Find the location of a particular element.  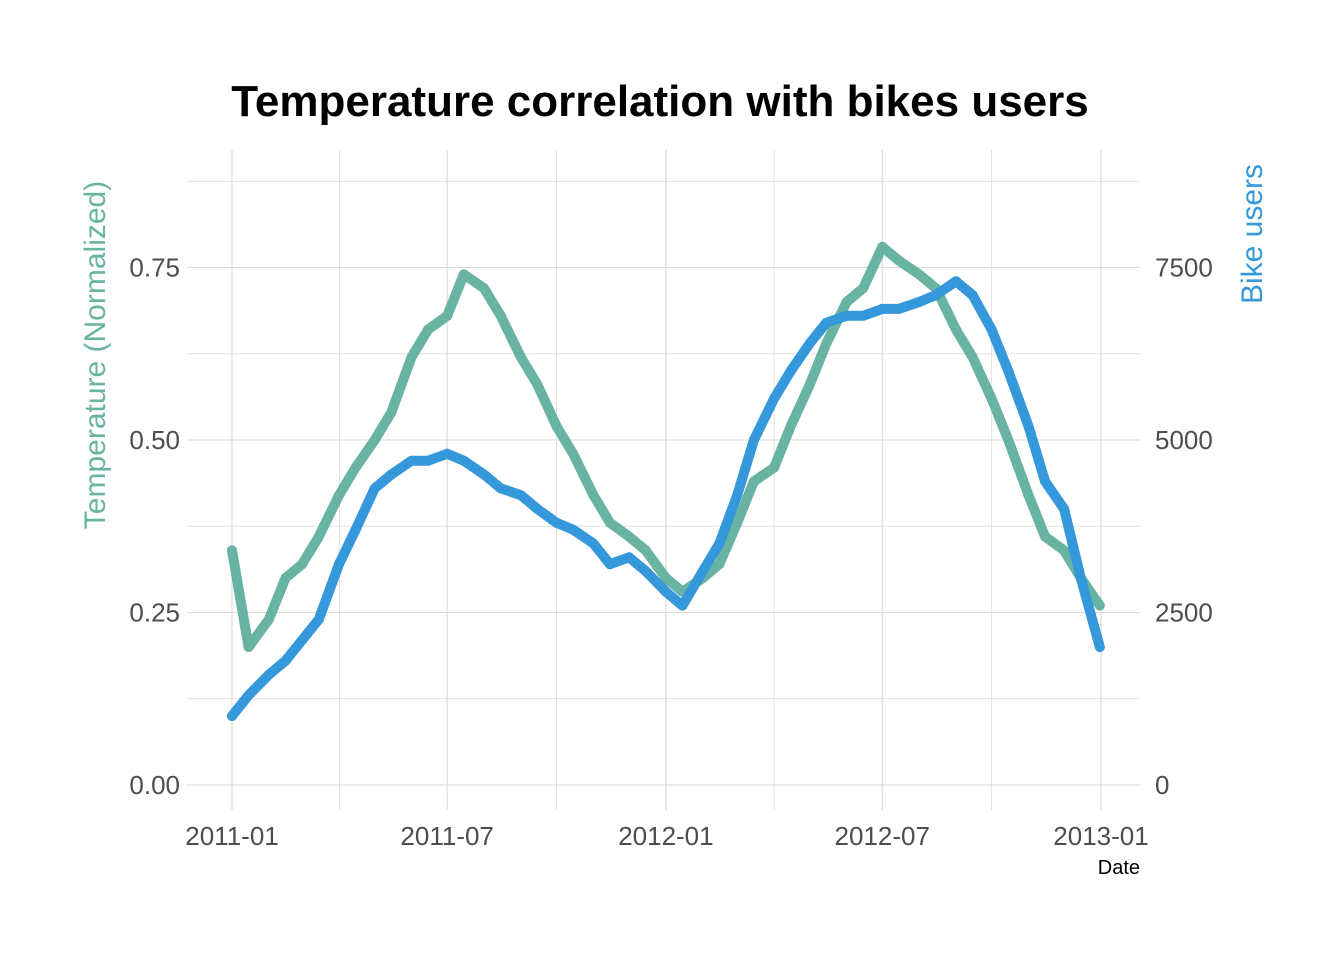

y-right-tick-label: 7500 is located at coordinates (1184, 268).